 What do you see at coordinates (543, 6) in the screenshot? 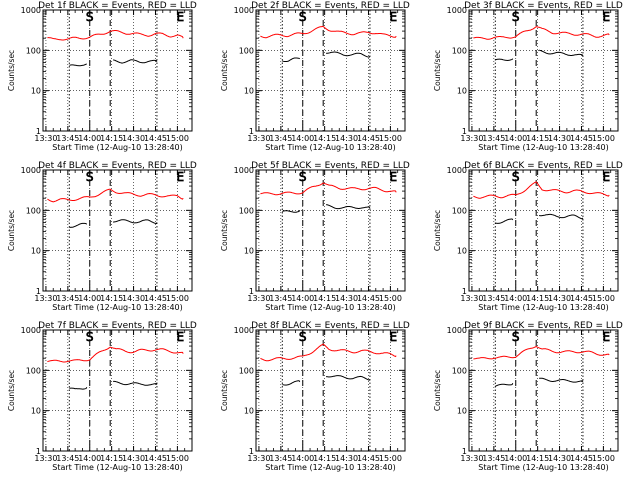
I see `panel-title: Det 3f BLACK = Events, RED = LLD` at bounding box center [543, 6].